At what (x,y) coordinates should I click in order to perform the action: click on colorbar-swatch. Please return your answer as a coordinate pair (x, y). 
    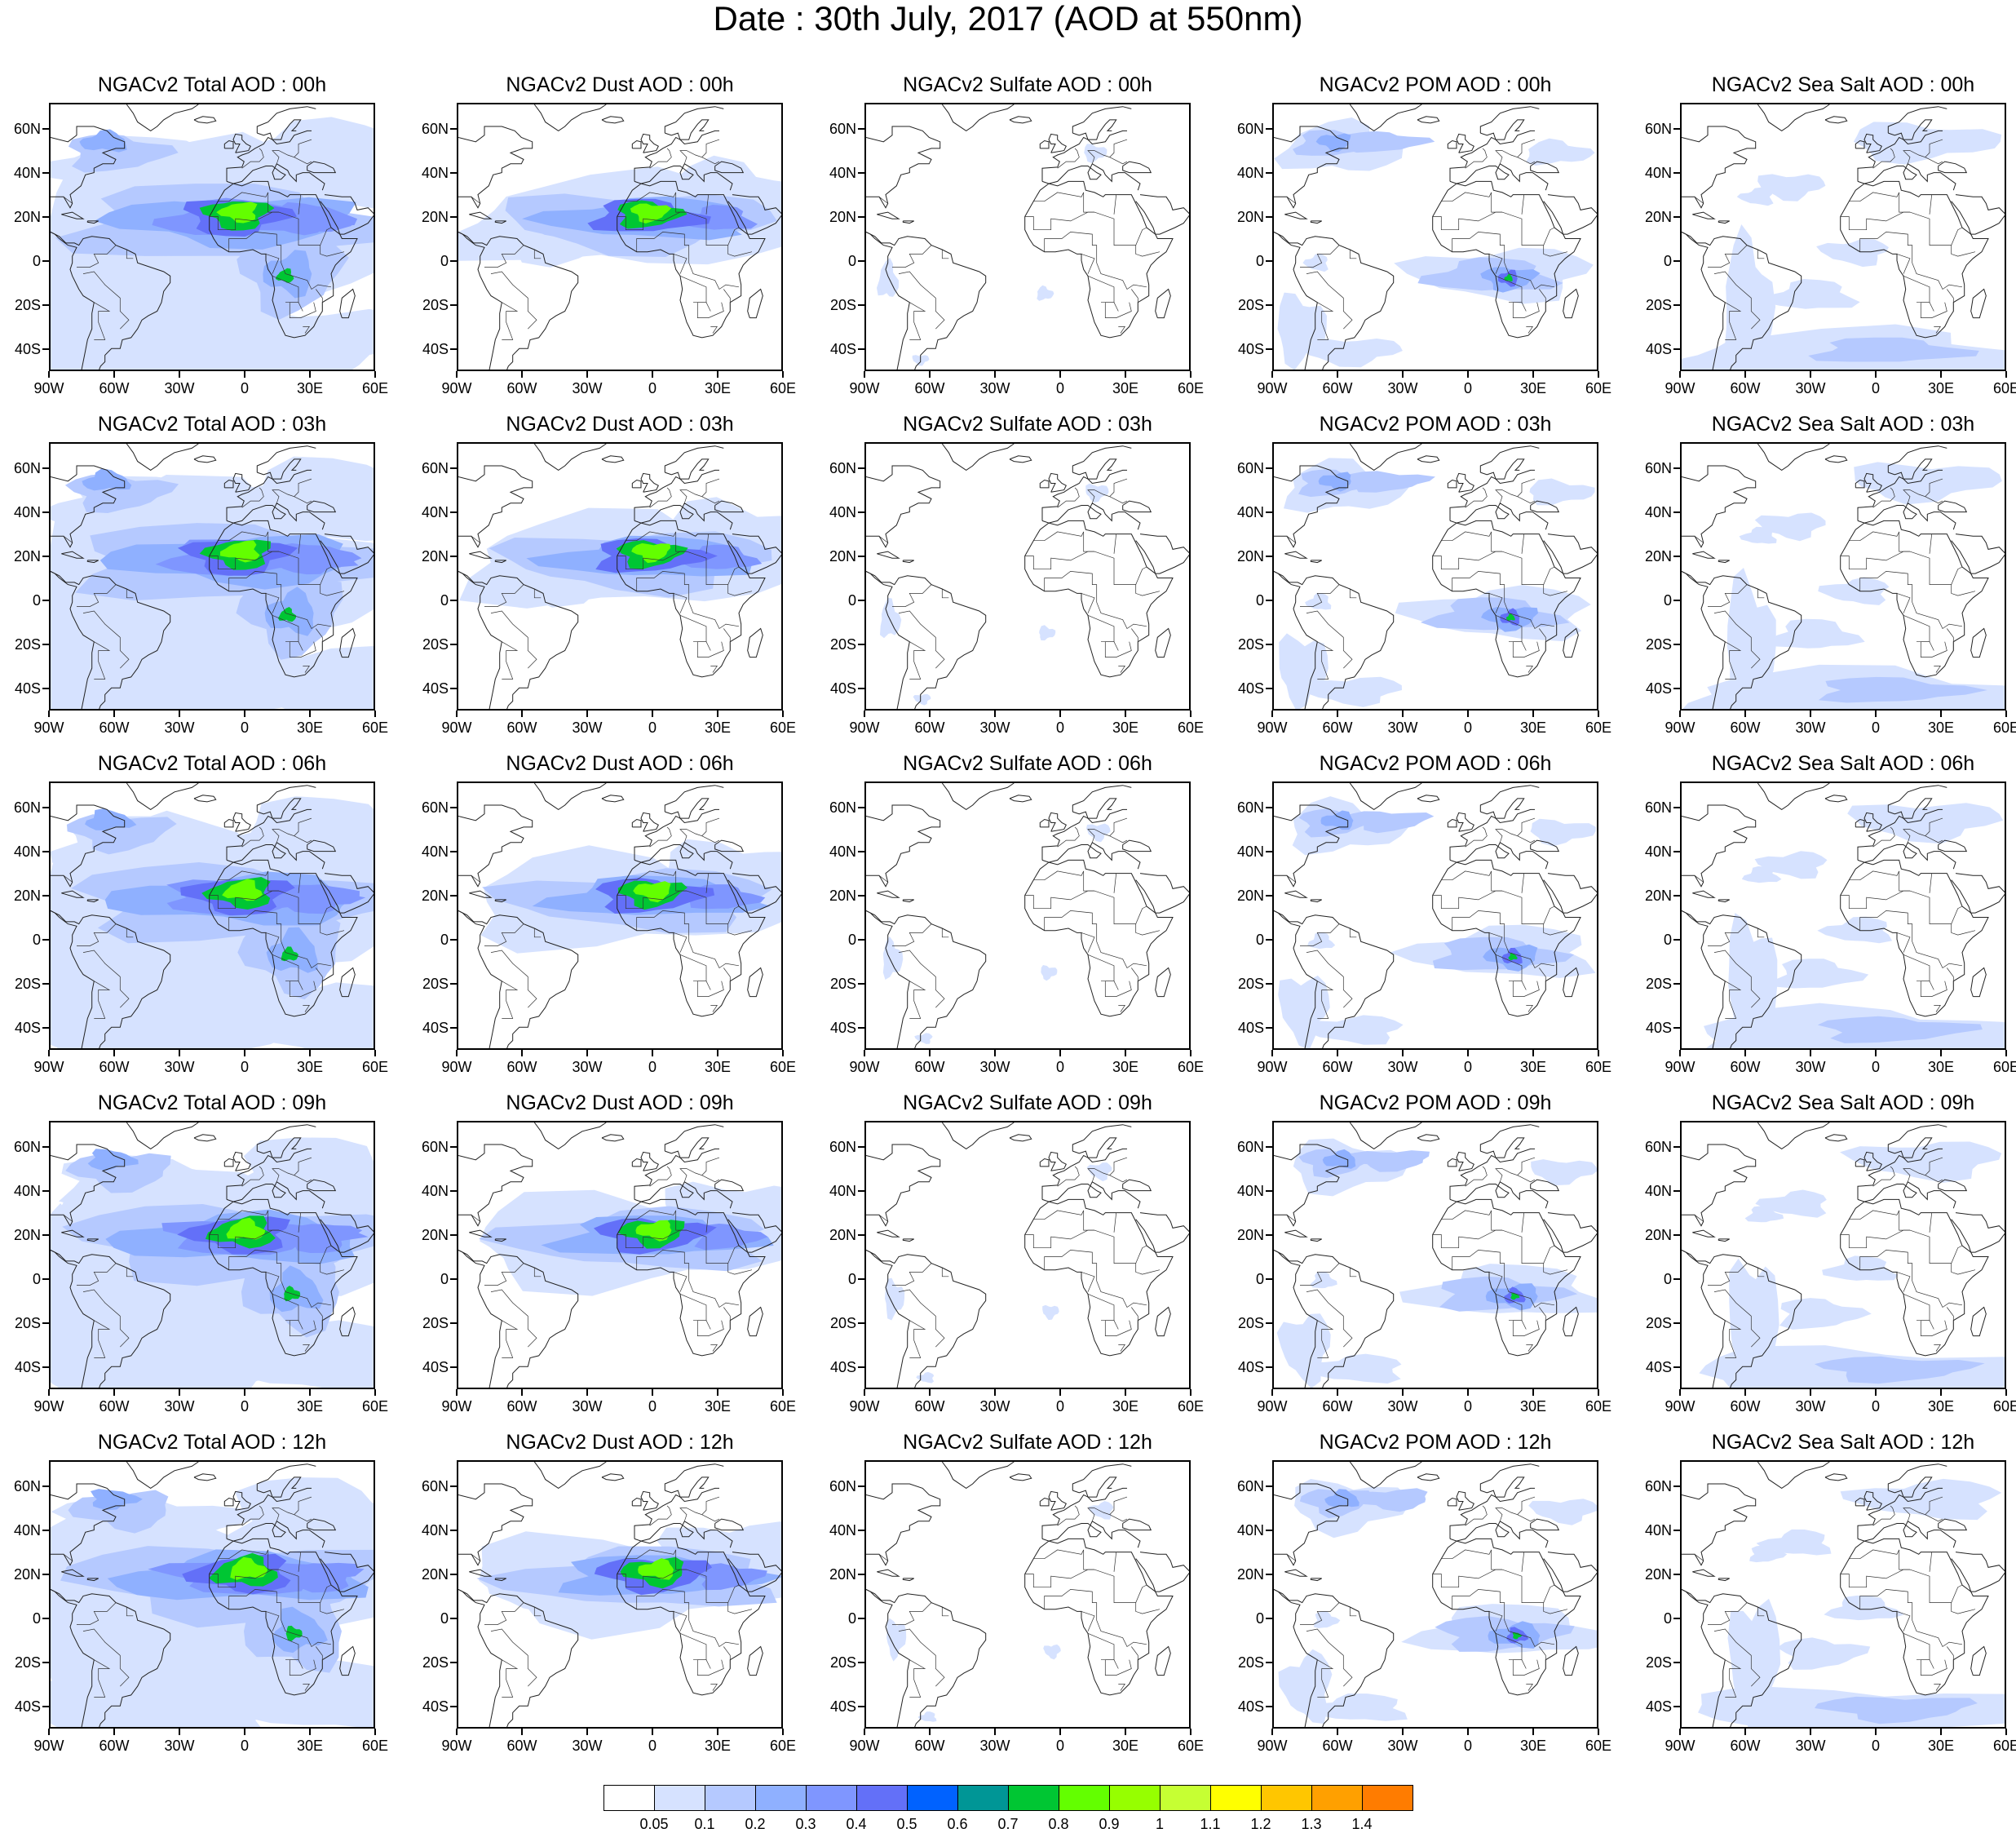
    Looking at the image, I should click on (1185, 1798).